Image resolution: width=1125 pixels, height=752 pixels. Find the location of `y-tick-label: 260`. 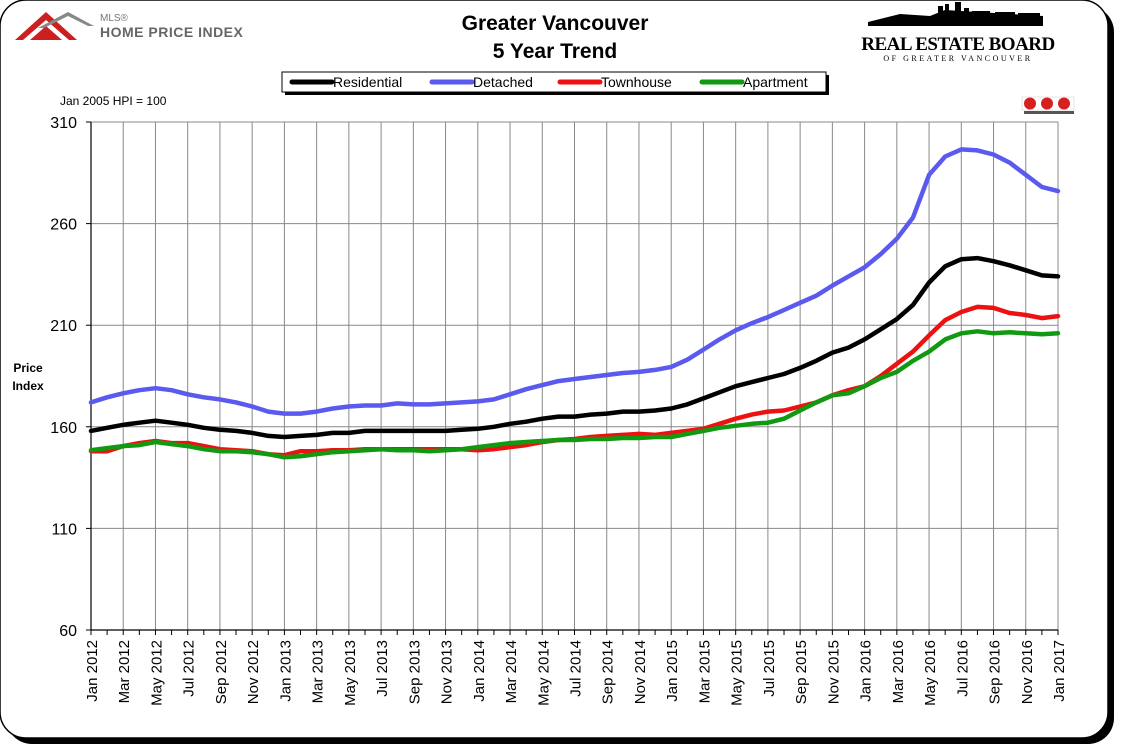

y-tick-label: 260 is located at coordinates (63, 225).